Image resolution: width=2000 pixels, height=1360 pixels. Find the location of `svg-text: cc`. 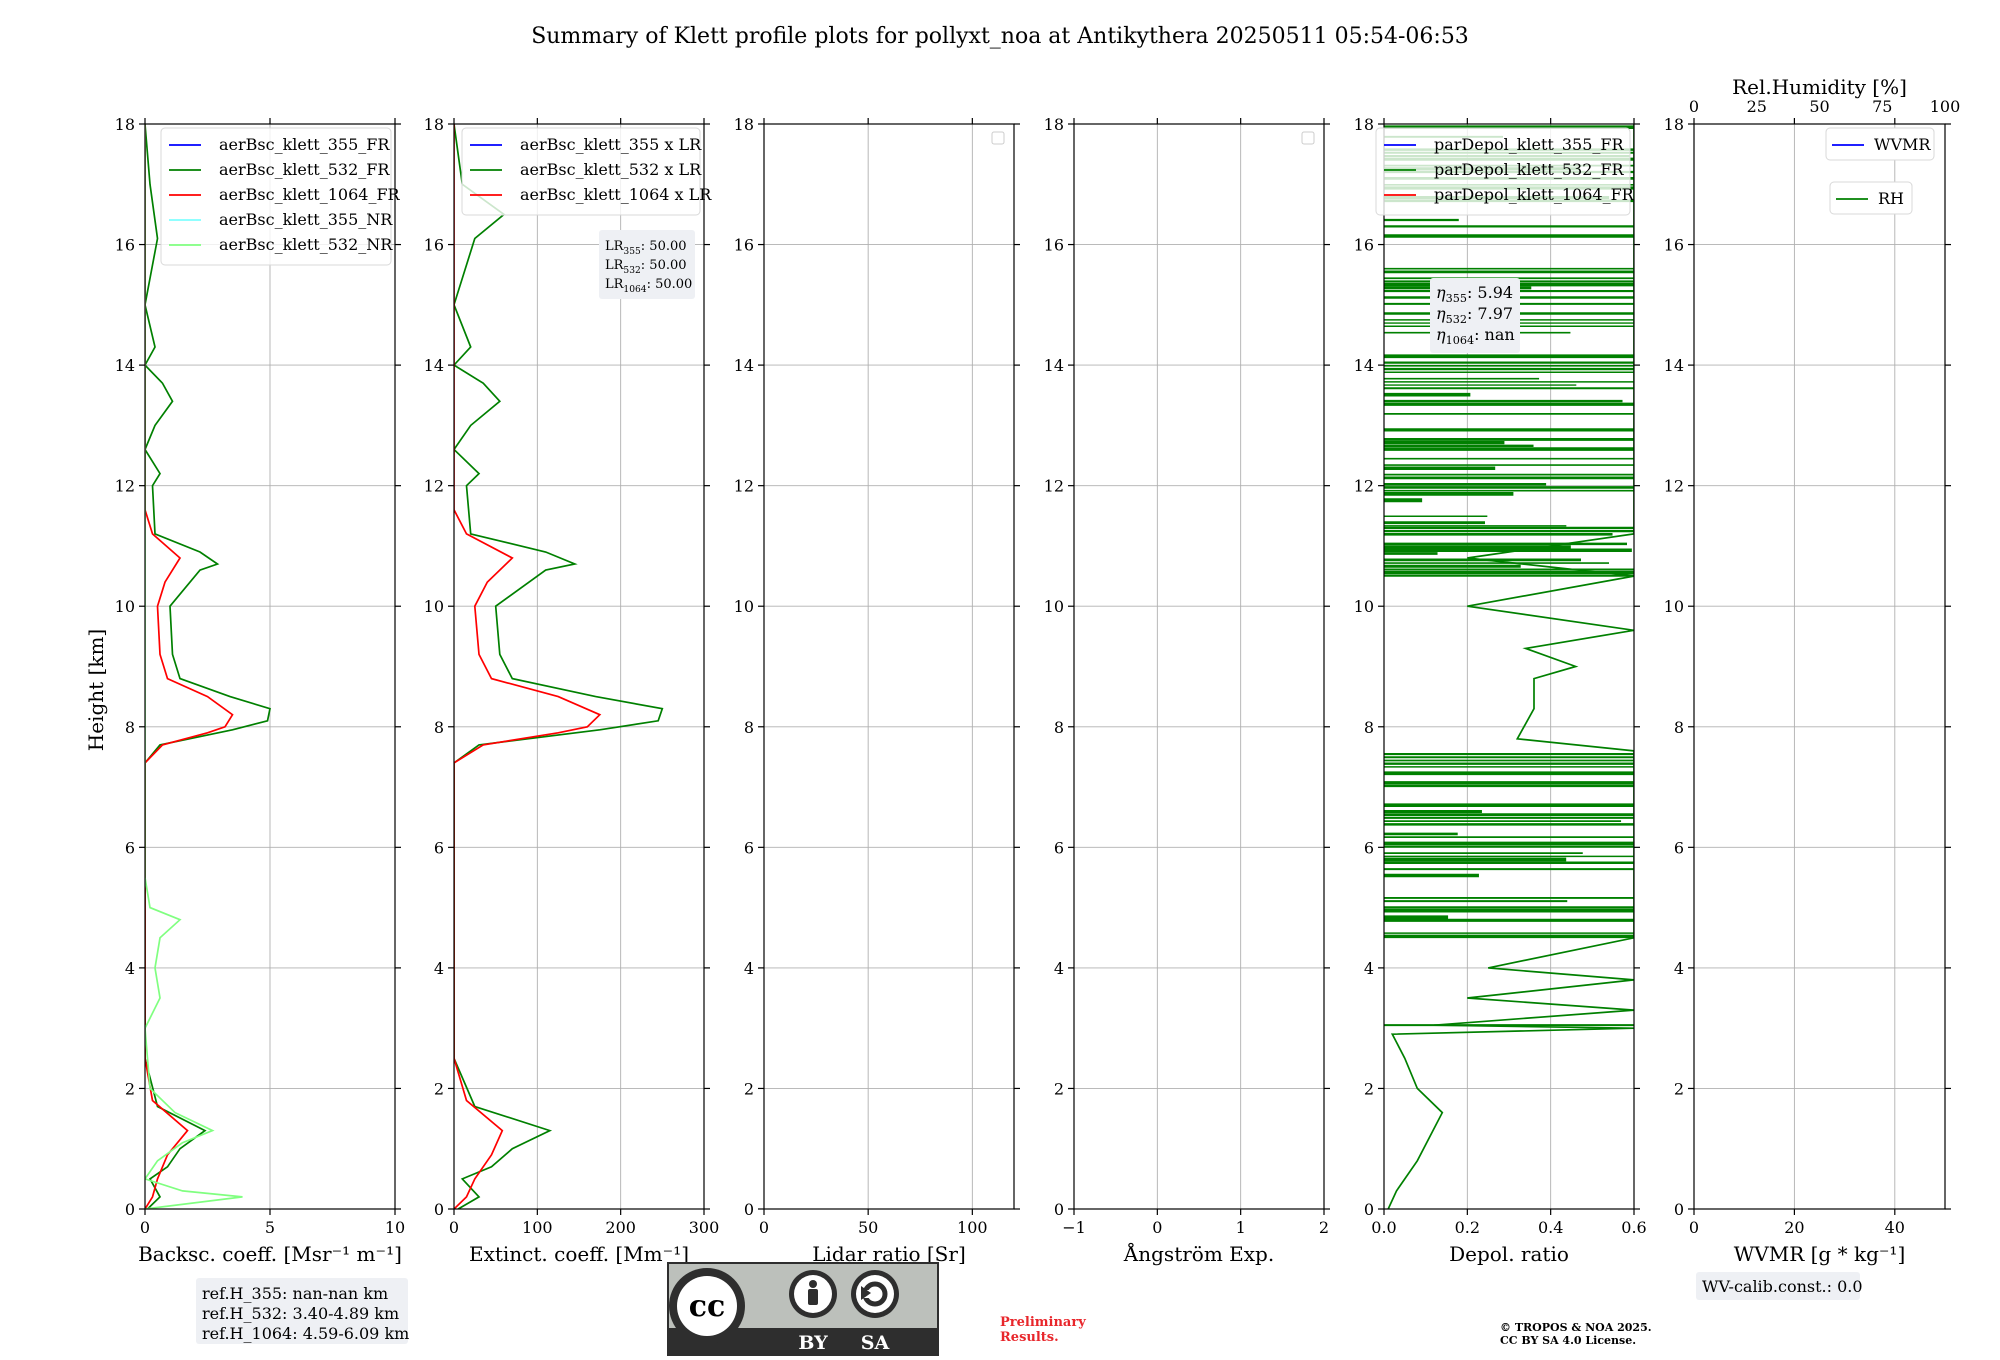

svg-text: cc is located at coordinates (707, 1306).